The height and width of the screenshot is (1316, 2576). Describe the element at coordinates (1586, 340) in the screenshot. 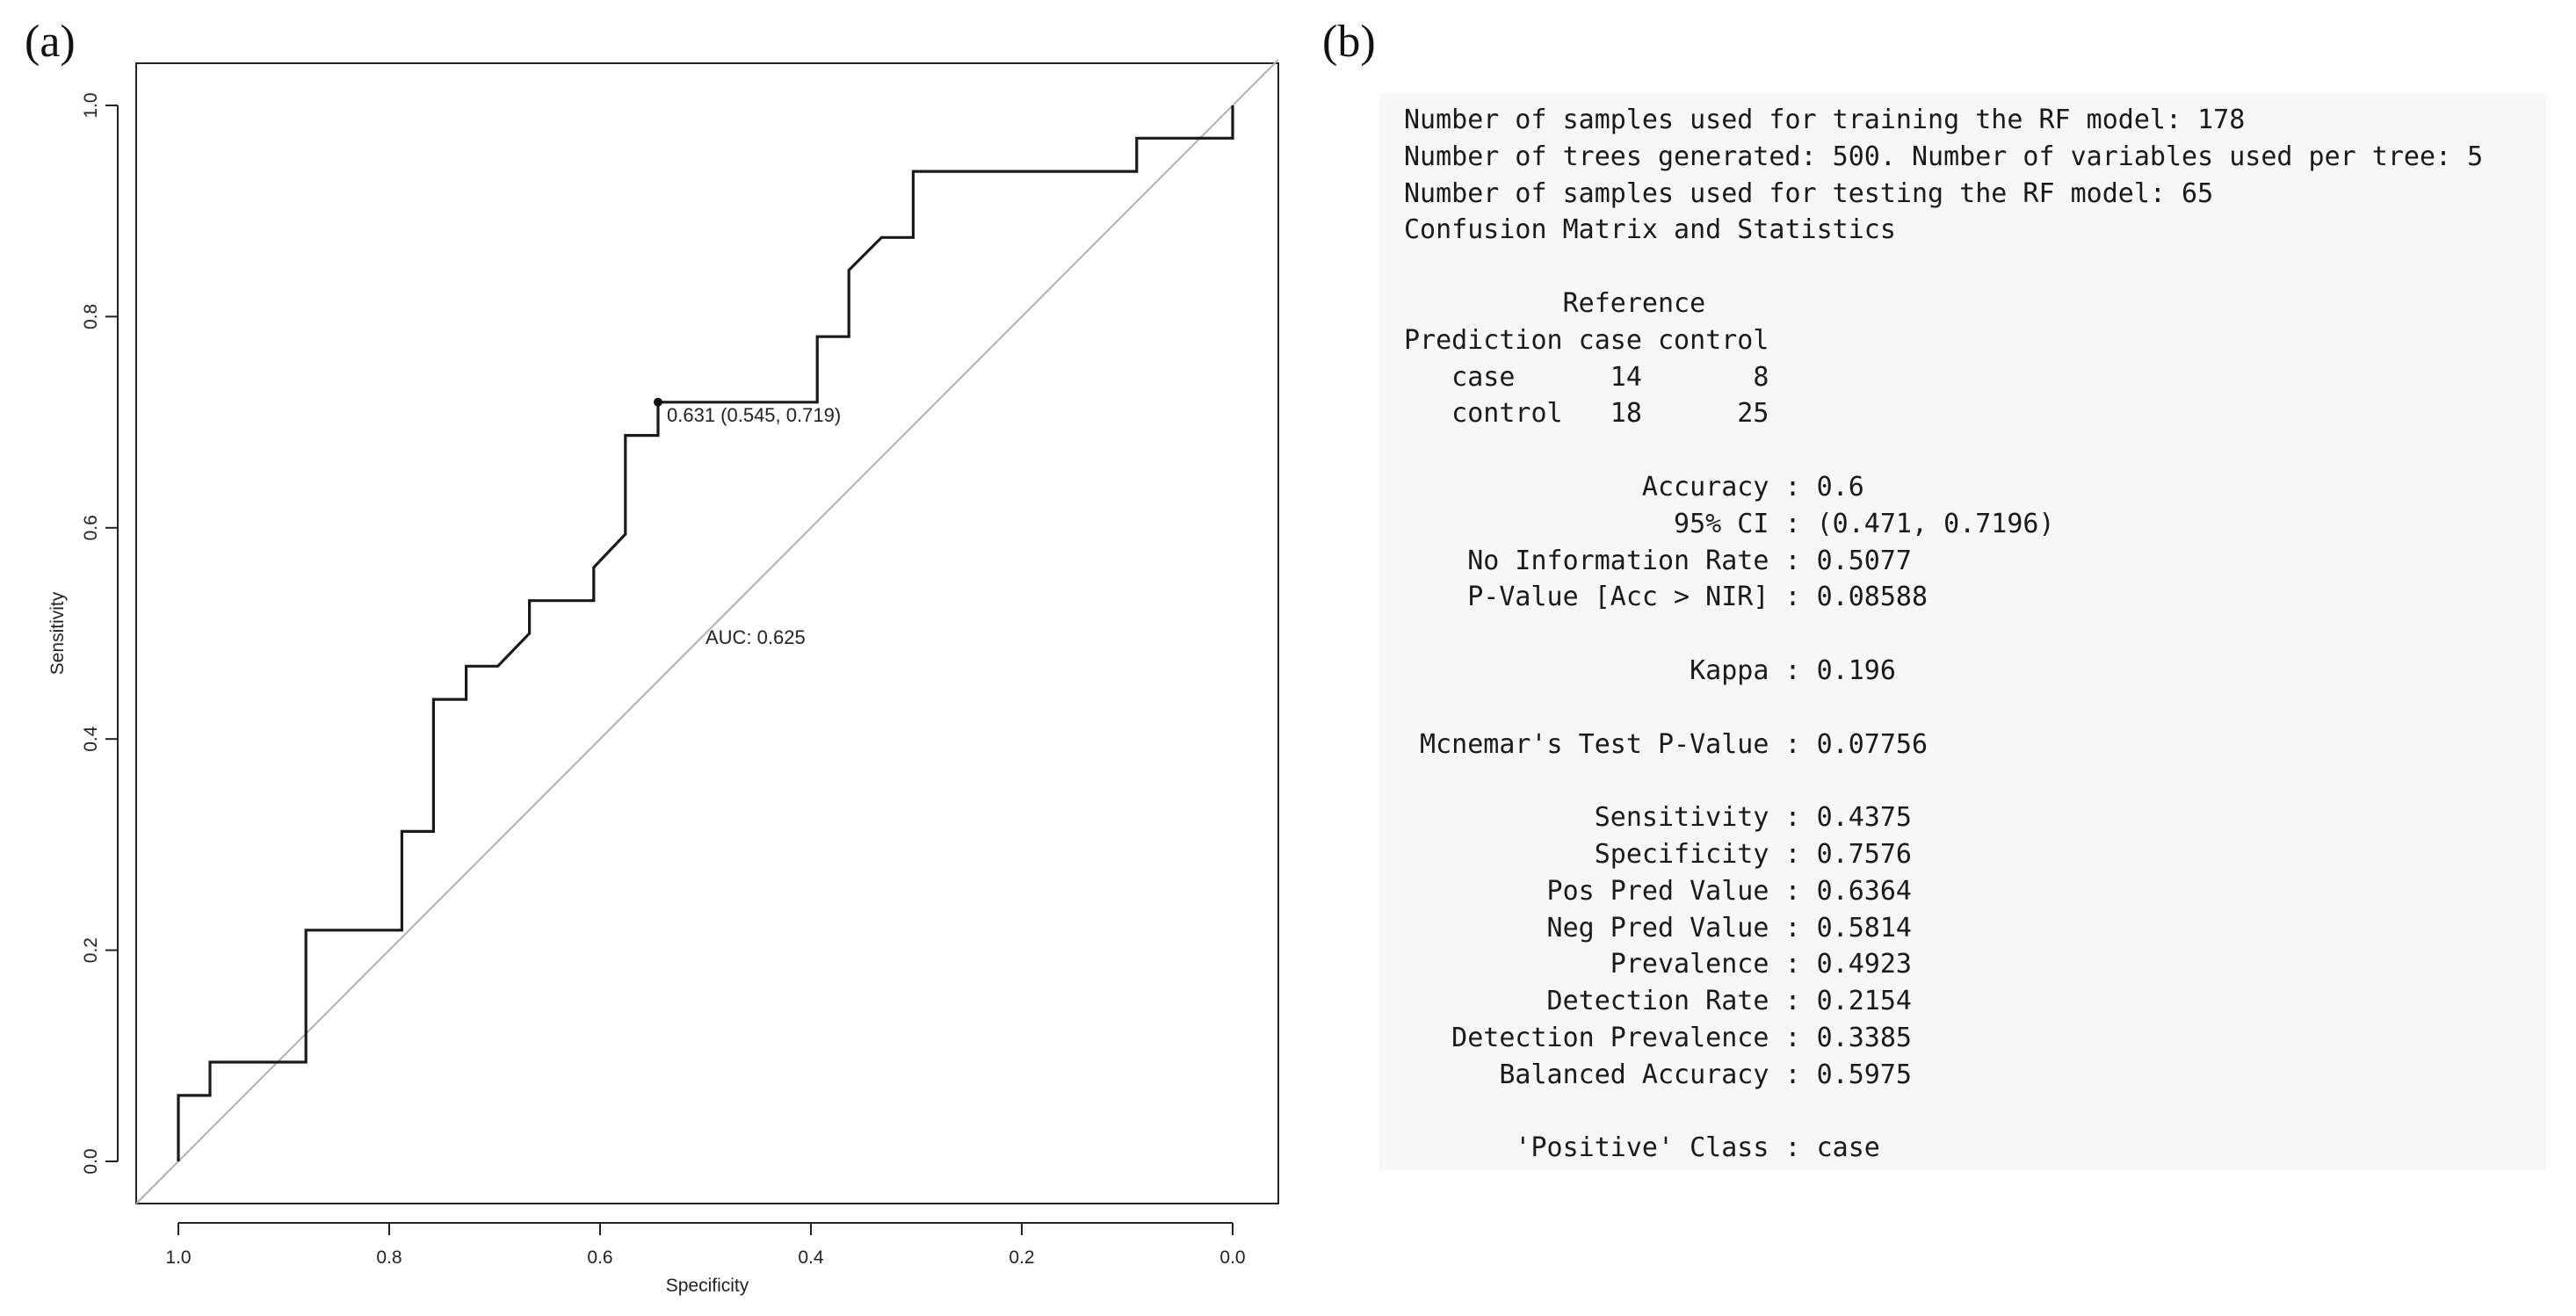

I see `console-line: Prediction case control` at that location.